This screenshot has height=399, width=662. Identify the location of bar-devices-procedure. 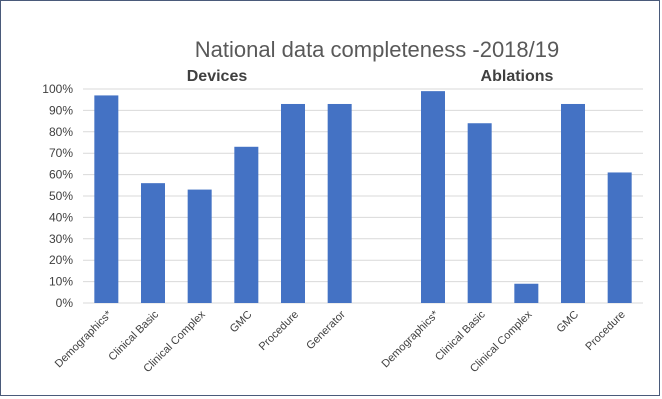
(293, 203).